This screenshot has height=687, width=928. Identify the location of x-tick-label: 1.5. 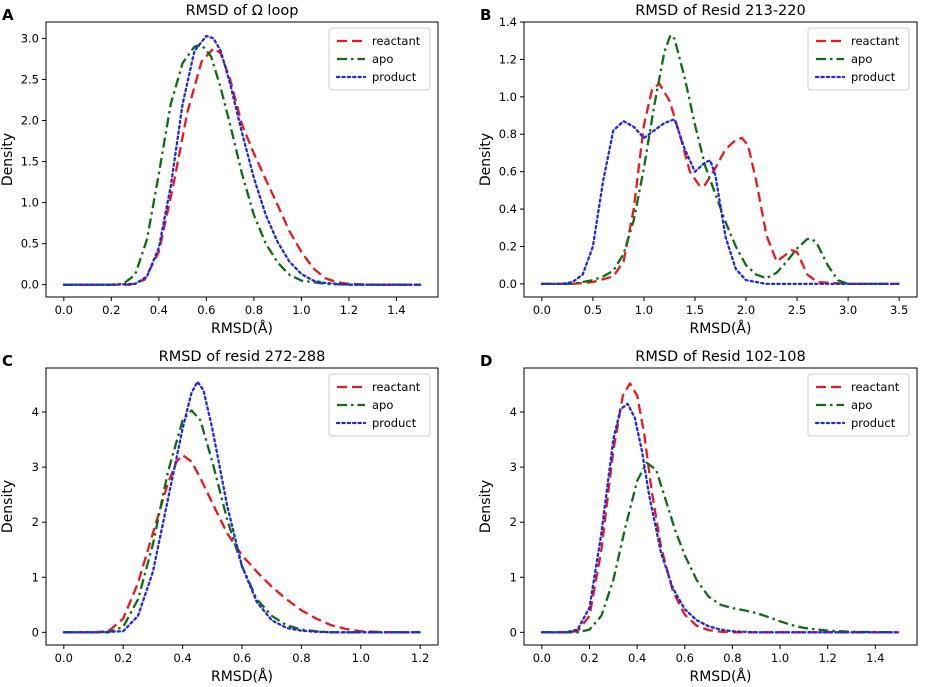
(695, 310).